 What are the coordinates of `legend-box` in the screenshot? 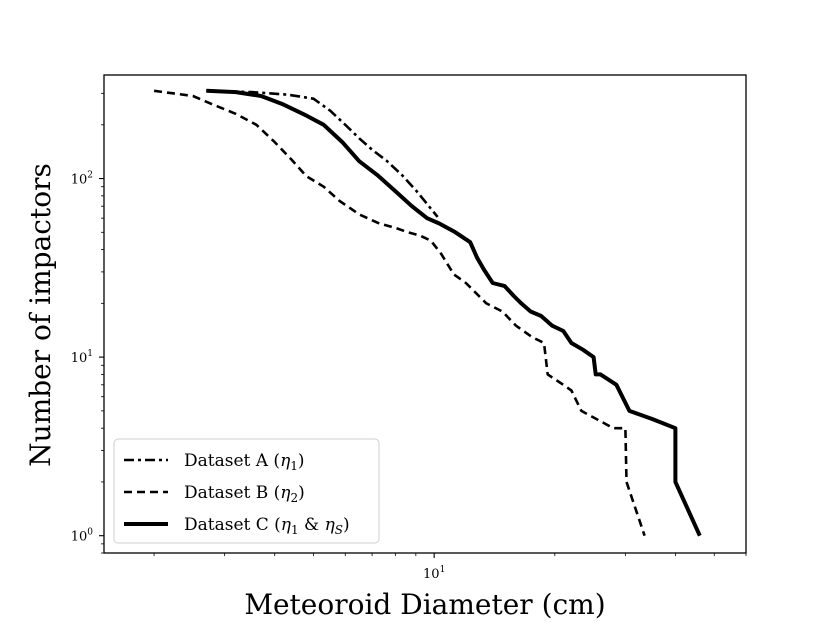 It's located at (246, 491).